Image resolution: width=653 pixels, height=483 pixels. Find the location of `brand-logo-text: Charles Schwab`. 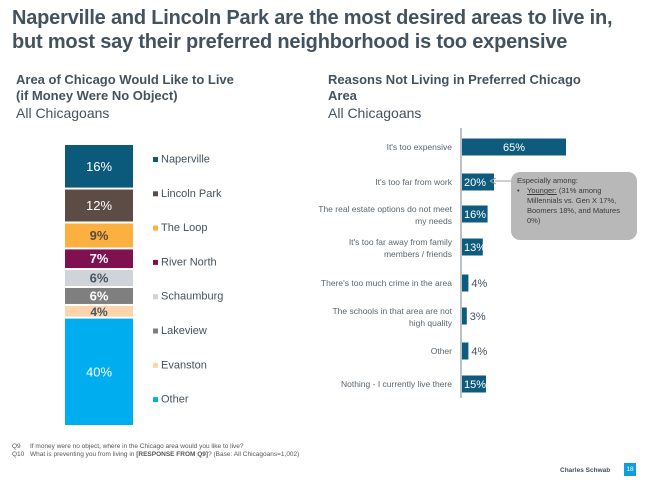

brand-logo-text: Charles Schwab is located at coordinates (585, 470).